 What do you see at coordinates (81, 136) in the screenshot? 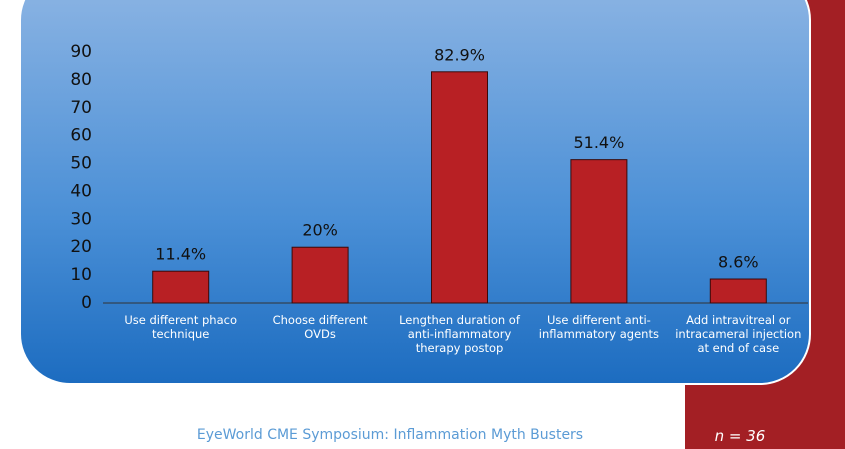
I see `y-tick-label: 60` at bounding box center [81, 136].